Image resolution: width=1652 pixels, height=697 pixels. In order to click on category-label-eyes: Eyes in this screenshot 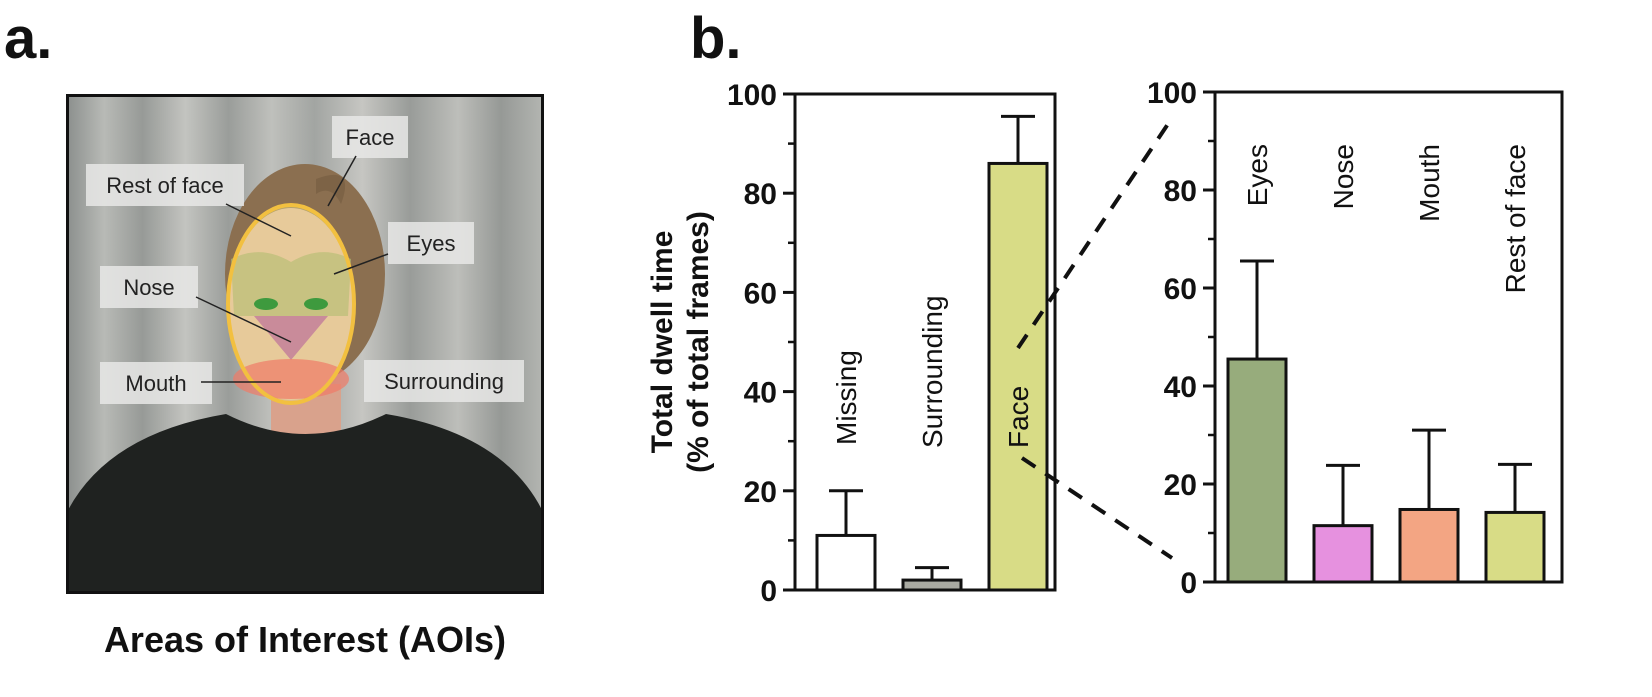, I will do `click(1257, 175)`.